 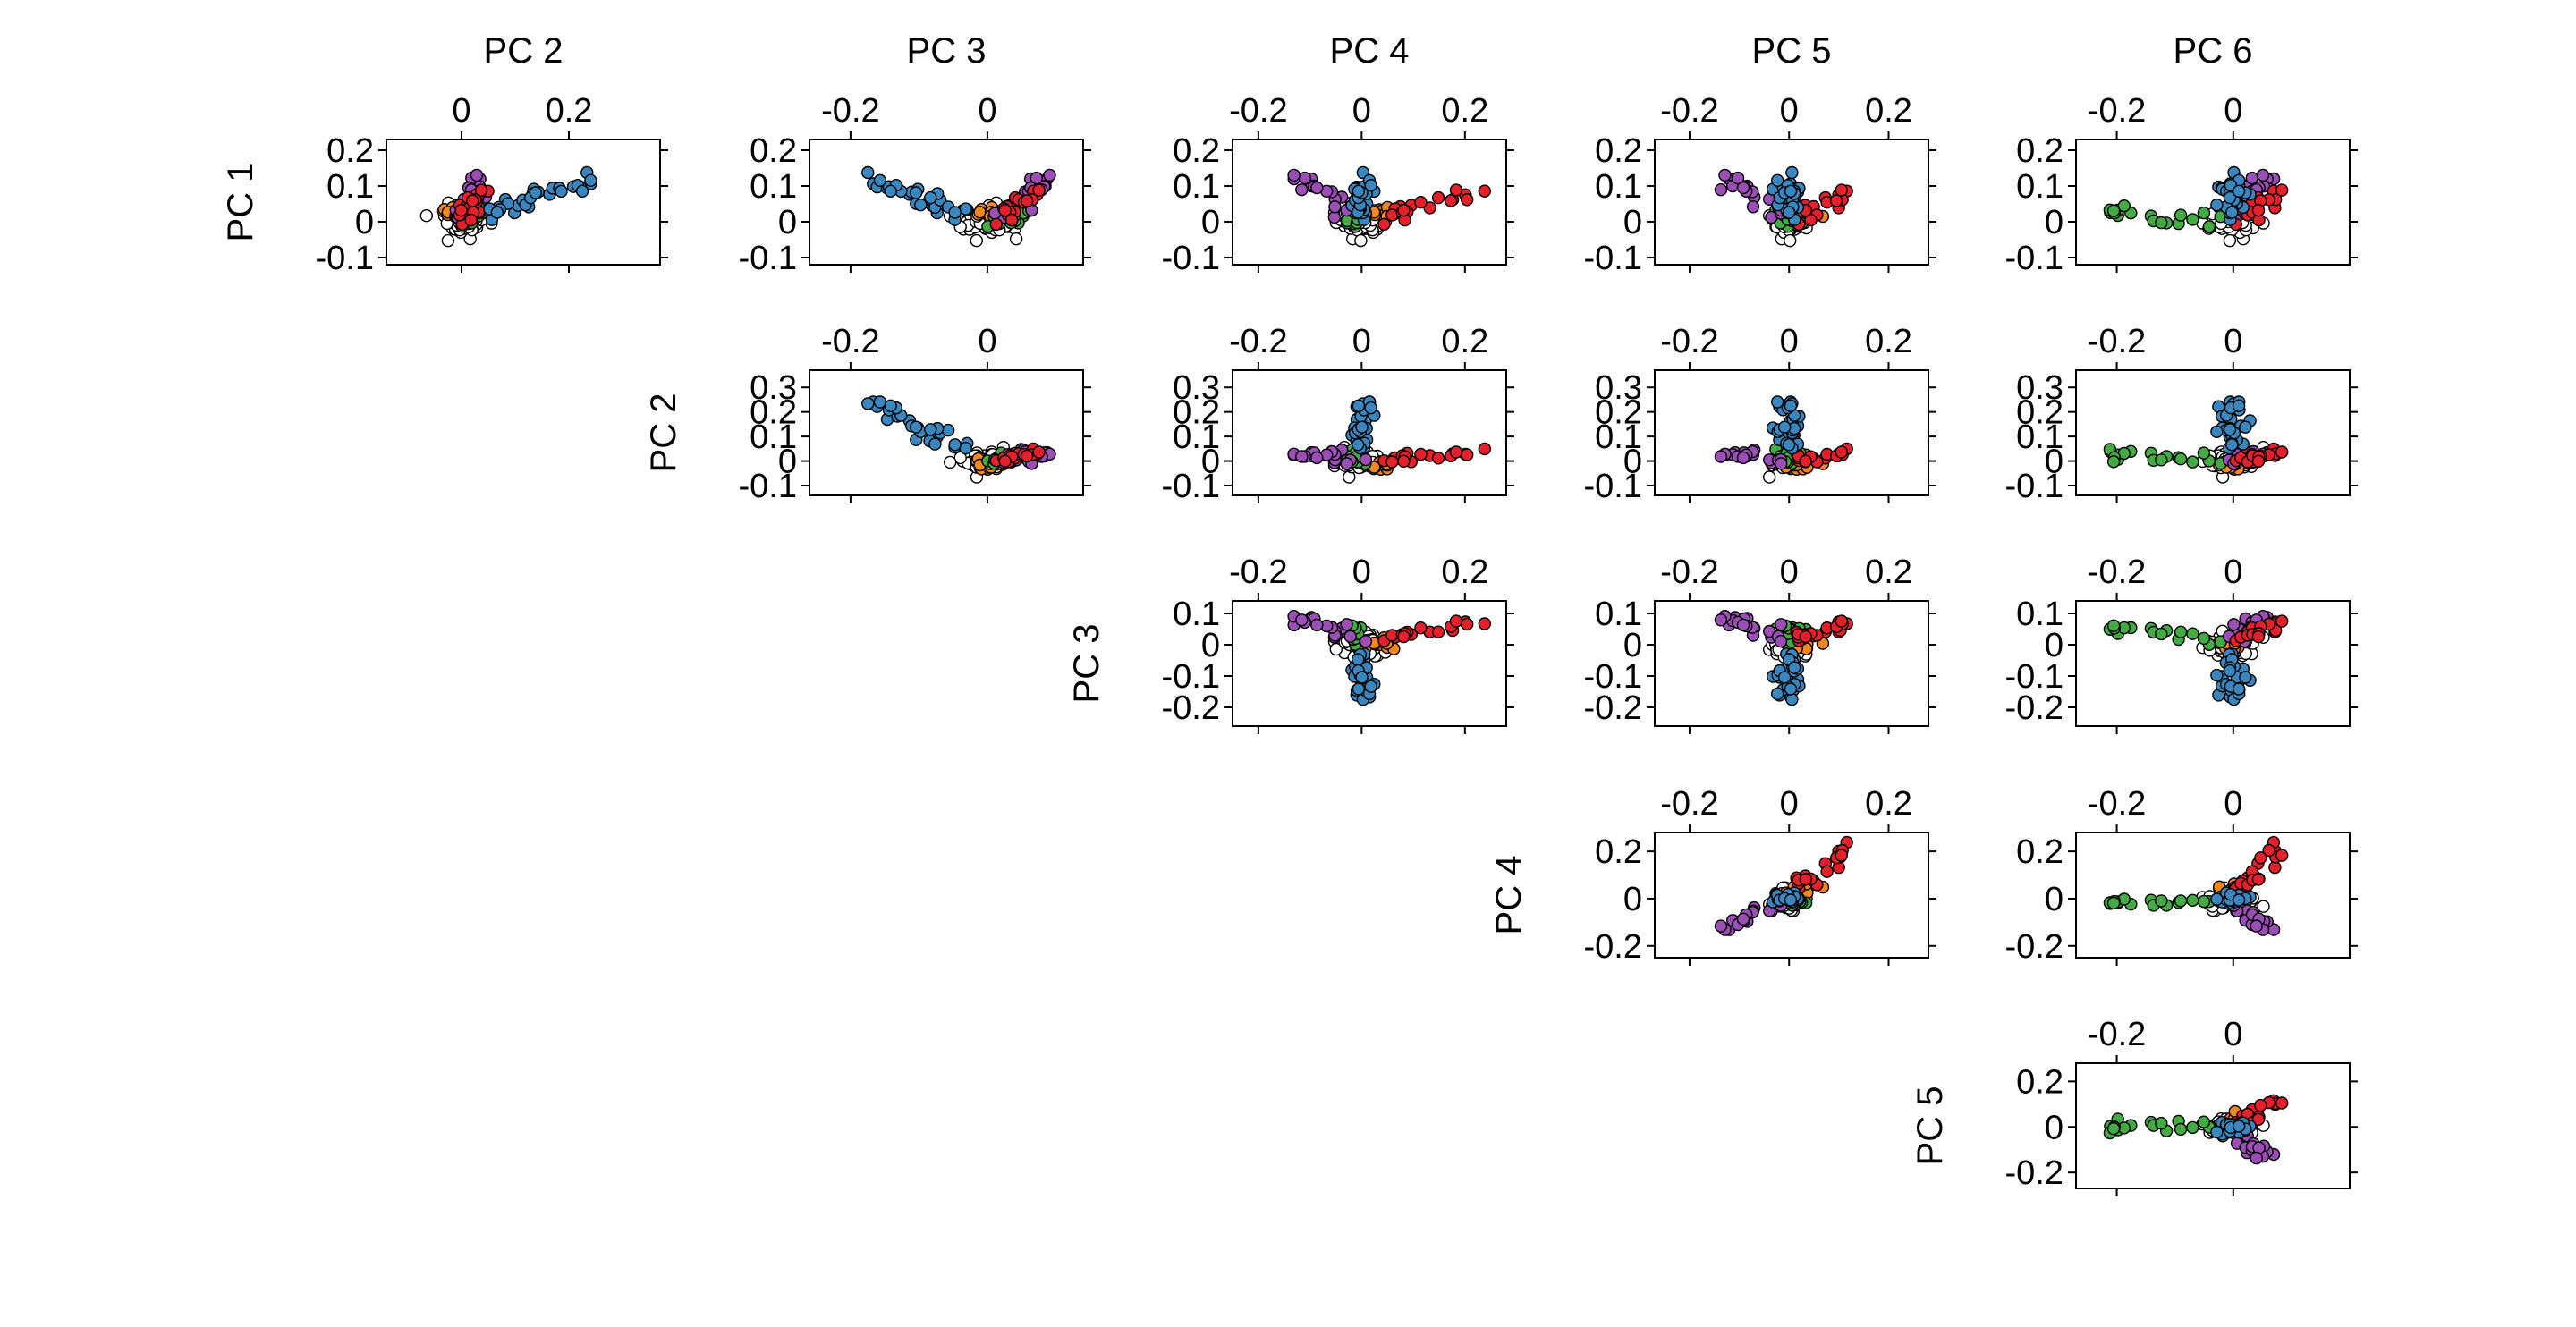 I want to click on scatter-panel: -0.2 0-0.2-0.100.1, so click(x=2181, y=644).